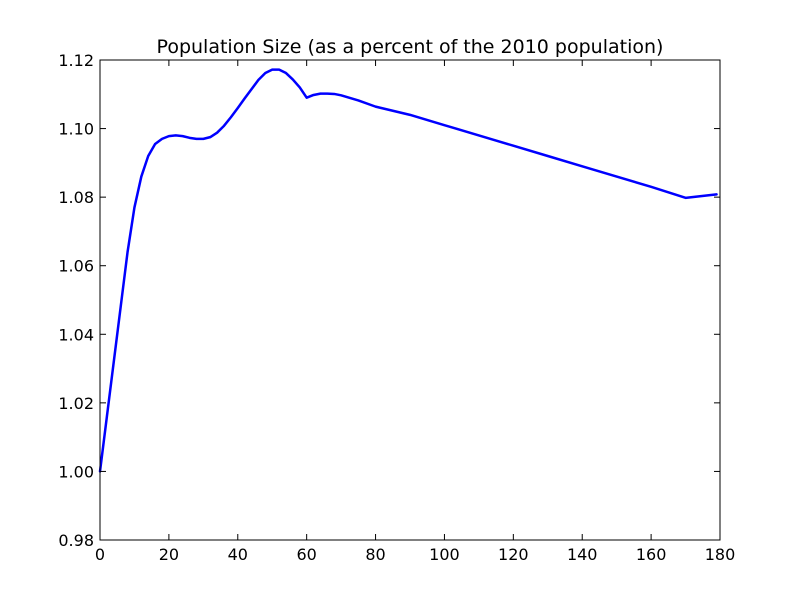 The width and height of the screenshot is (800, 600). What do you see at coordinates (169, 554) in the screenshot?
I see `x-tick-label: 20` at bounding box center [169, 554].